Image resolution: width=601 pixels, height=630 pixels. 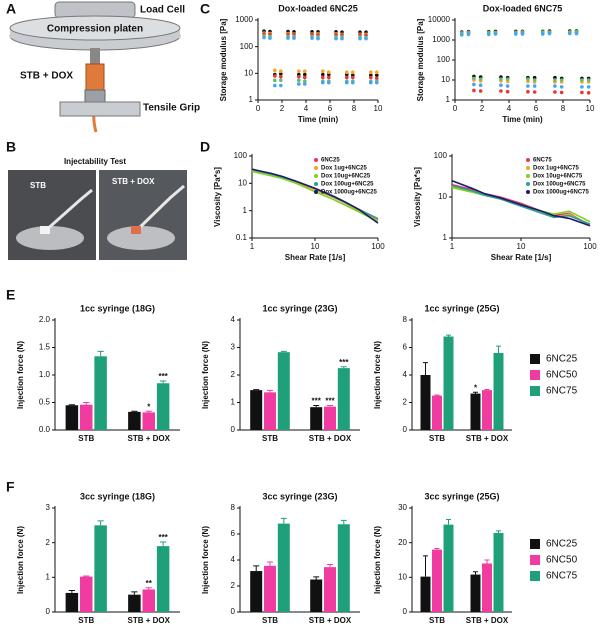 What do you see at coordinates (405, 374) in the screenshot?
I see `y-tick-label: 4` at bounding box center [405, 374].